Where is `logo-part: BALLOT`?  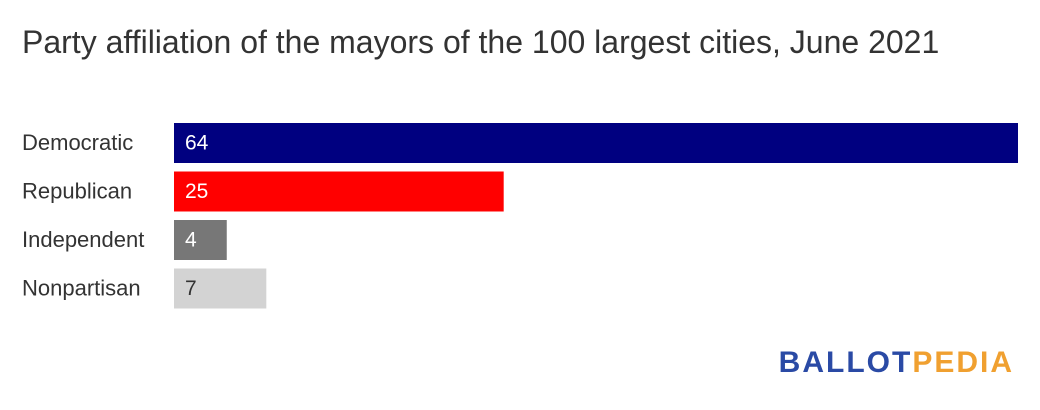 logo-part: BALLOT is located at coordinates (845, 362).